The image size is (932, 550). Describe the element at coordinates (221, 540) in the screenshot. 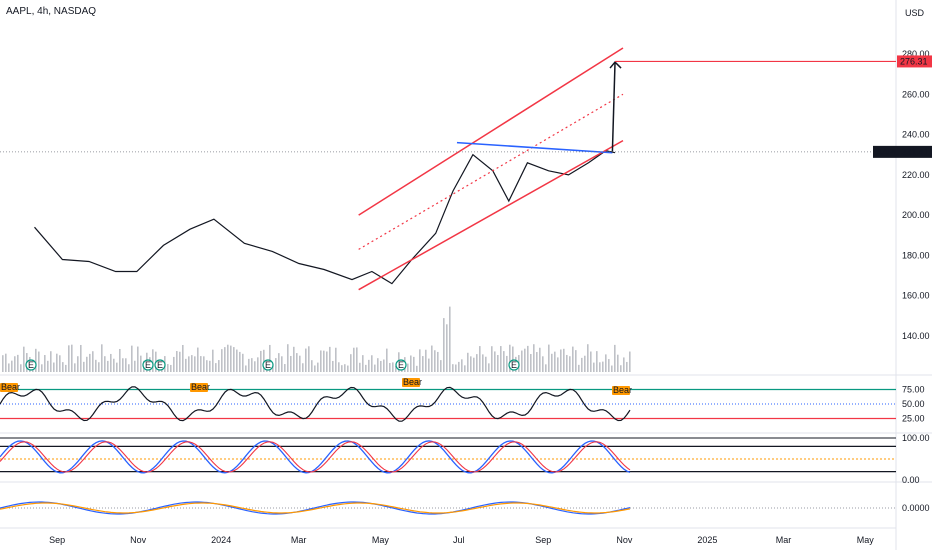

I see `x-tick-label: 2024` at that location.